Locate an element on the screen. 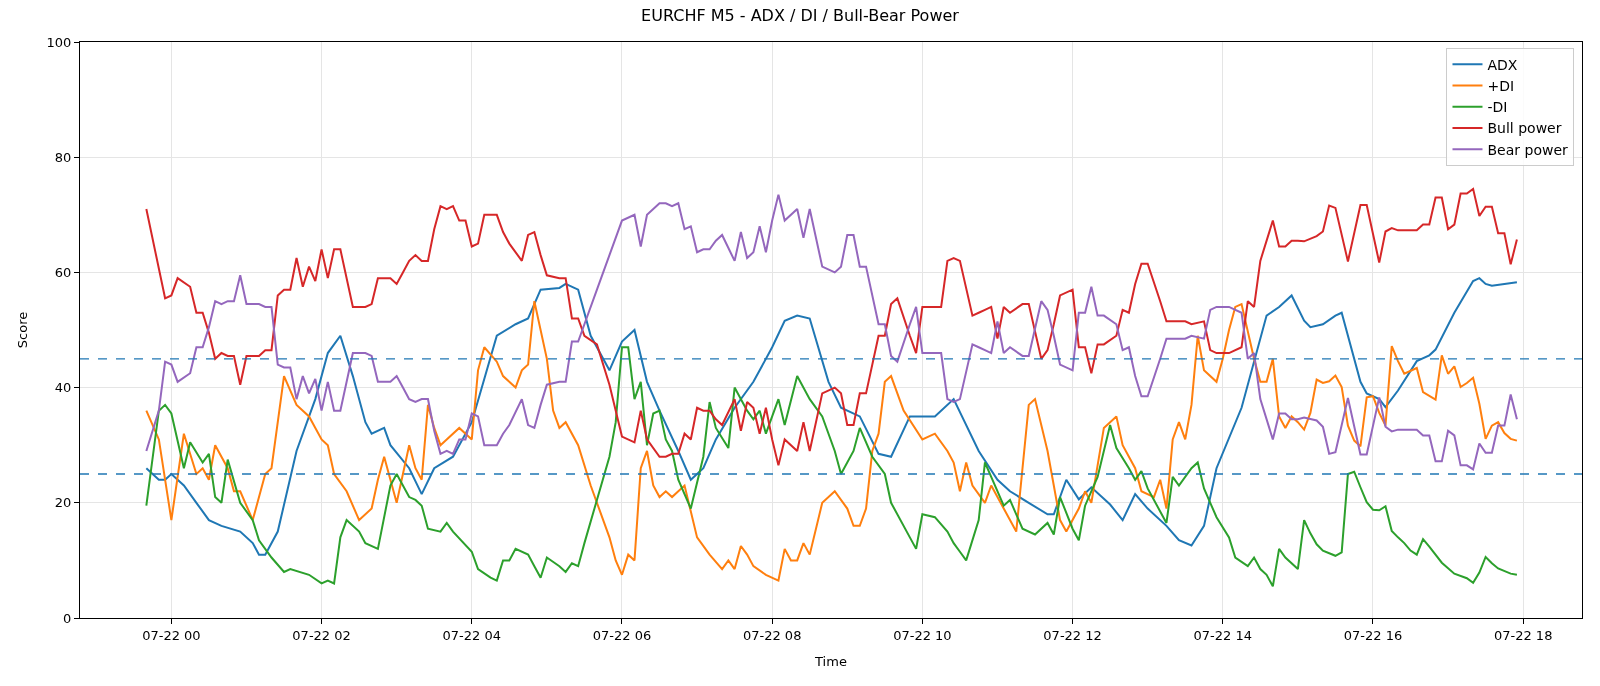 This screenshot has width=1600, height=686. legend-label: -DI is located at coordinates (1497, 107).